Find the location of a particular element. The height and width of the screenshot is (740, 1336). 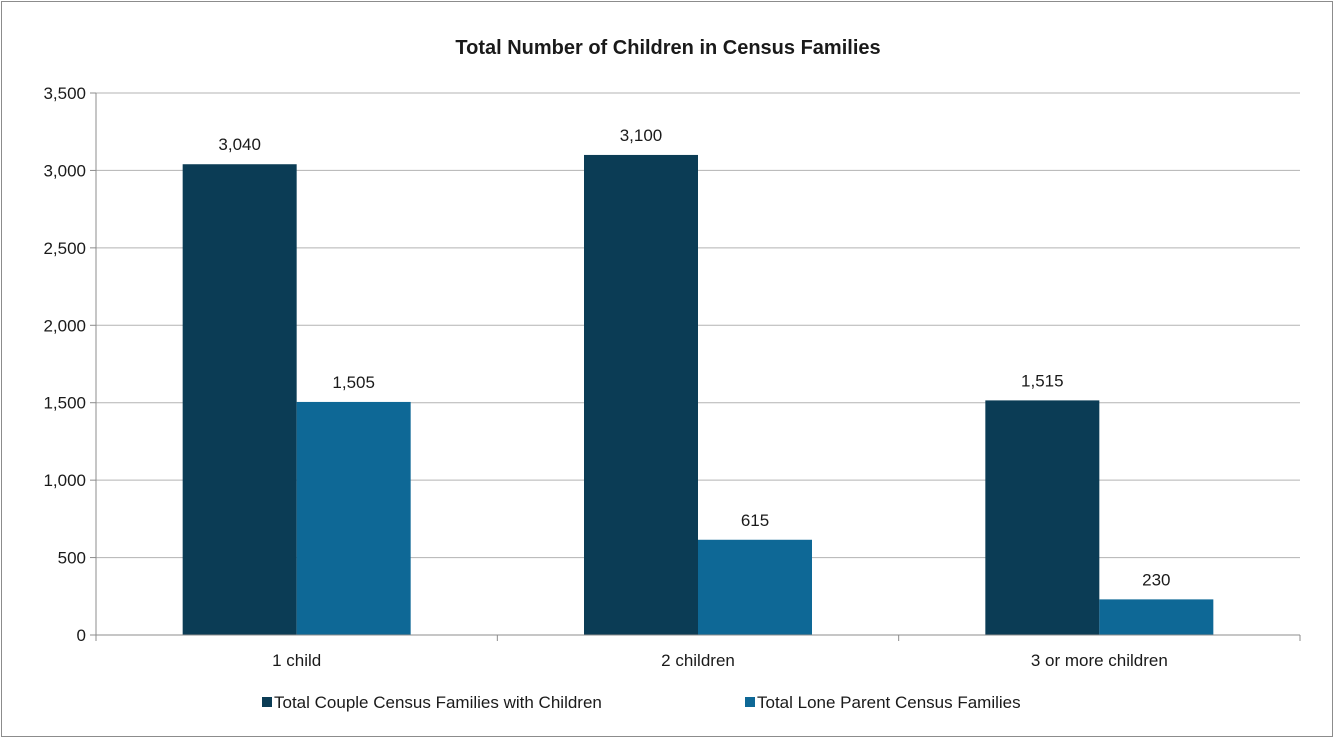

data-label: 3,100 is located at coordinates (641, 135).